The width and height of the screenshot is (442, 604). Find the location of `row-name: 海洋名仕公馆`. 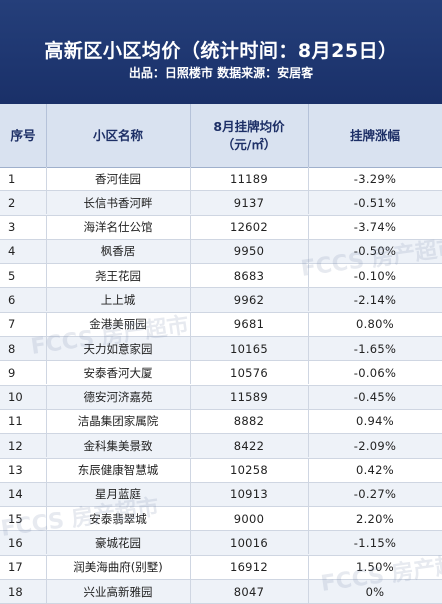

row-name: 海洋名仕公馆 is located at coordinates (118, 227).